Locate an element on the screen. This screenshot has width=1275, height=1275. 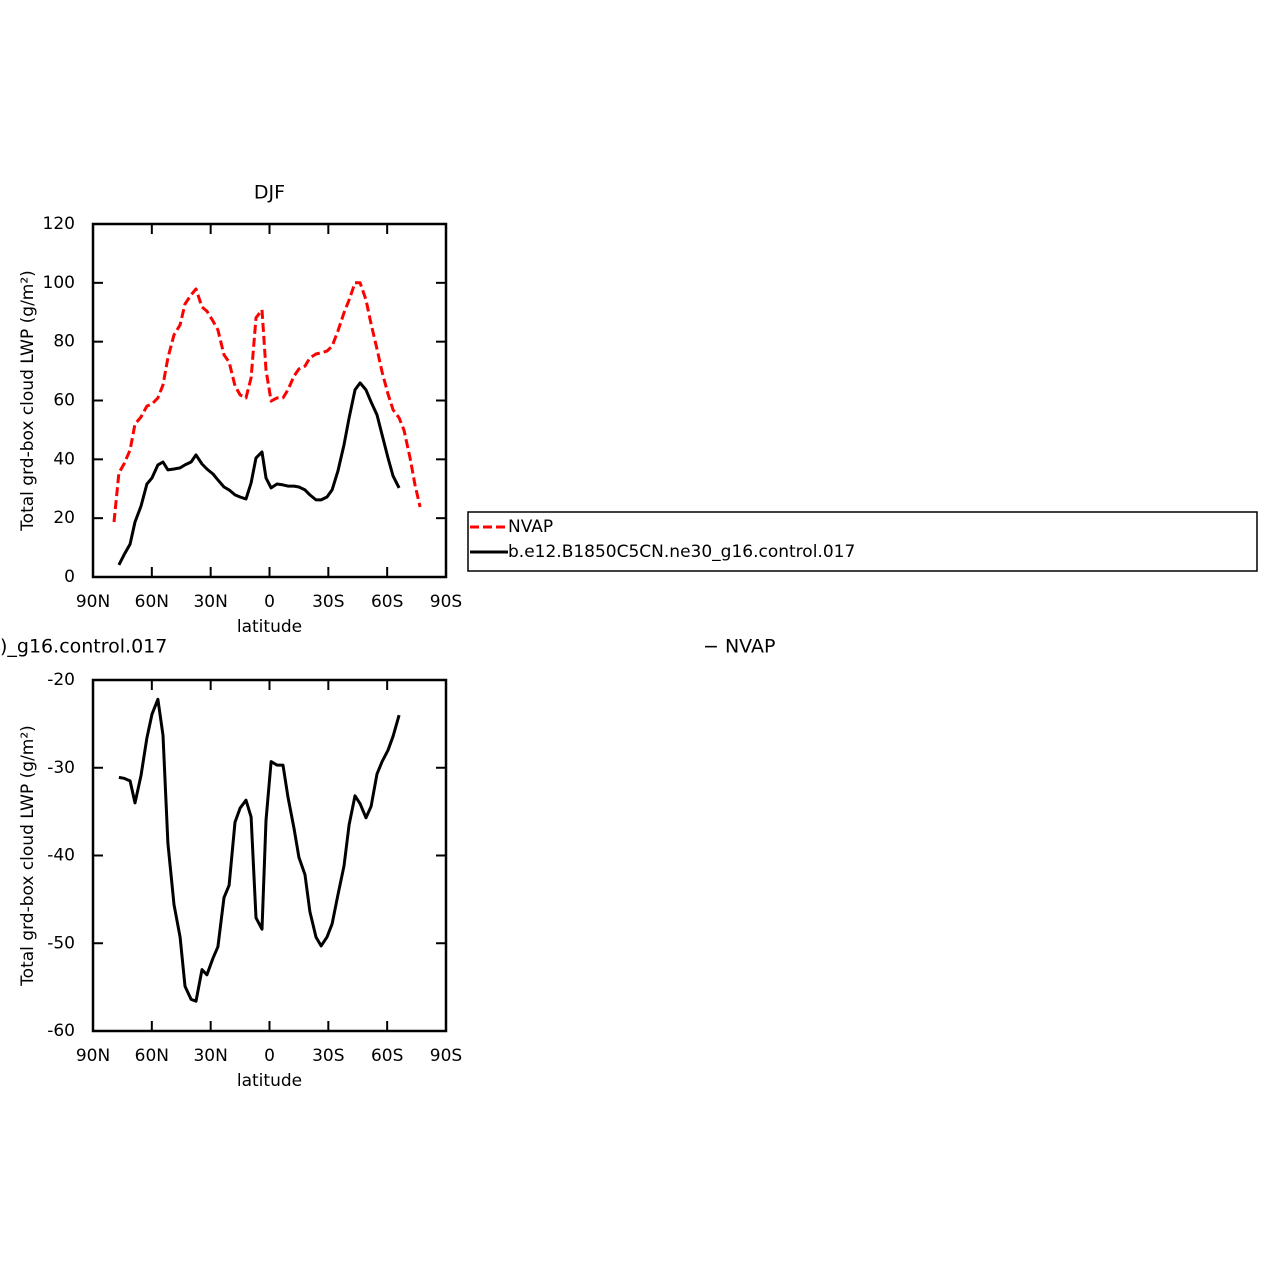
y-tick-label: -40 is located at coordinates (61, 856).